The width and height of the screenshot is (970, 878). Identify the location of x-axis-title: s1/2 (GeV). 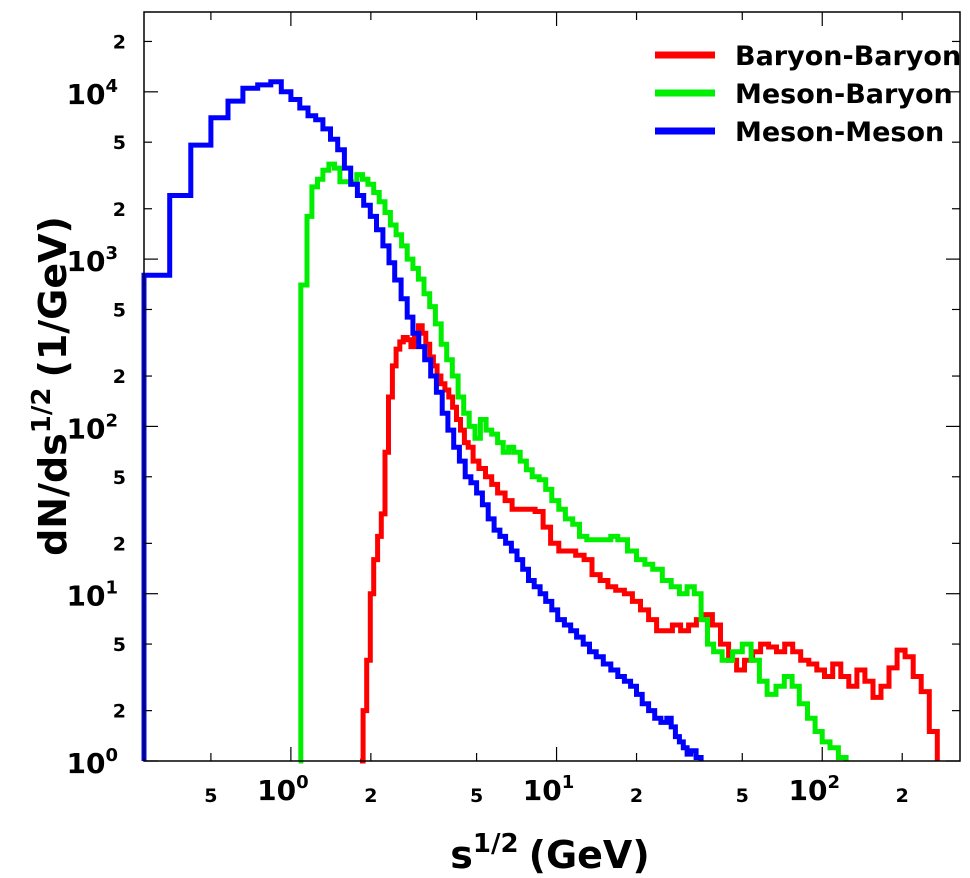
(549, 853).